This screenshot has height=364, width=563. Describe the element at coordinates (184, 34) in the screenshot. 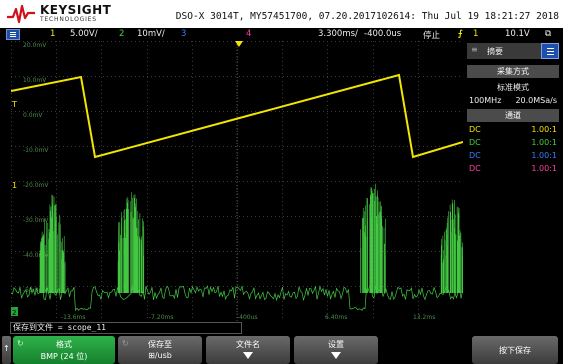

I see `ch3-number: 3` at that location.